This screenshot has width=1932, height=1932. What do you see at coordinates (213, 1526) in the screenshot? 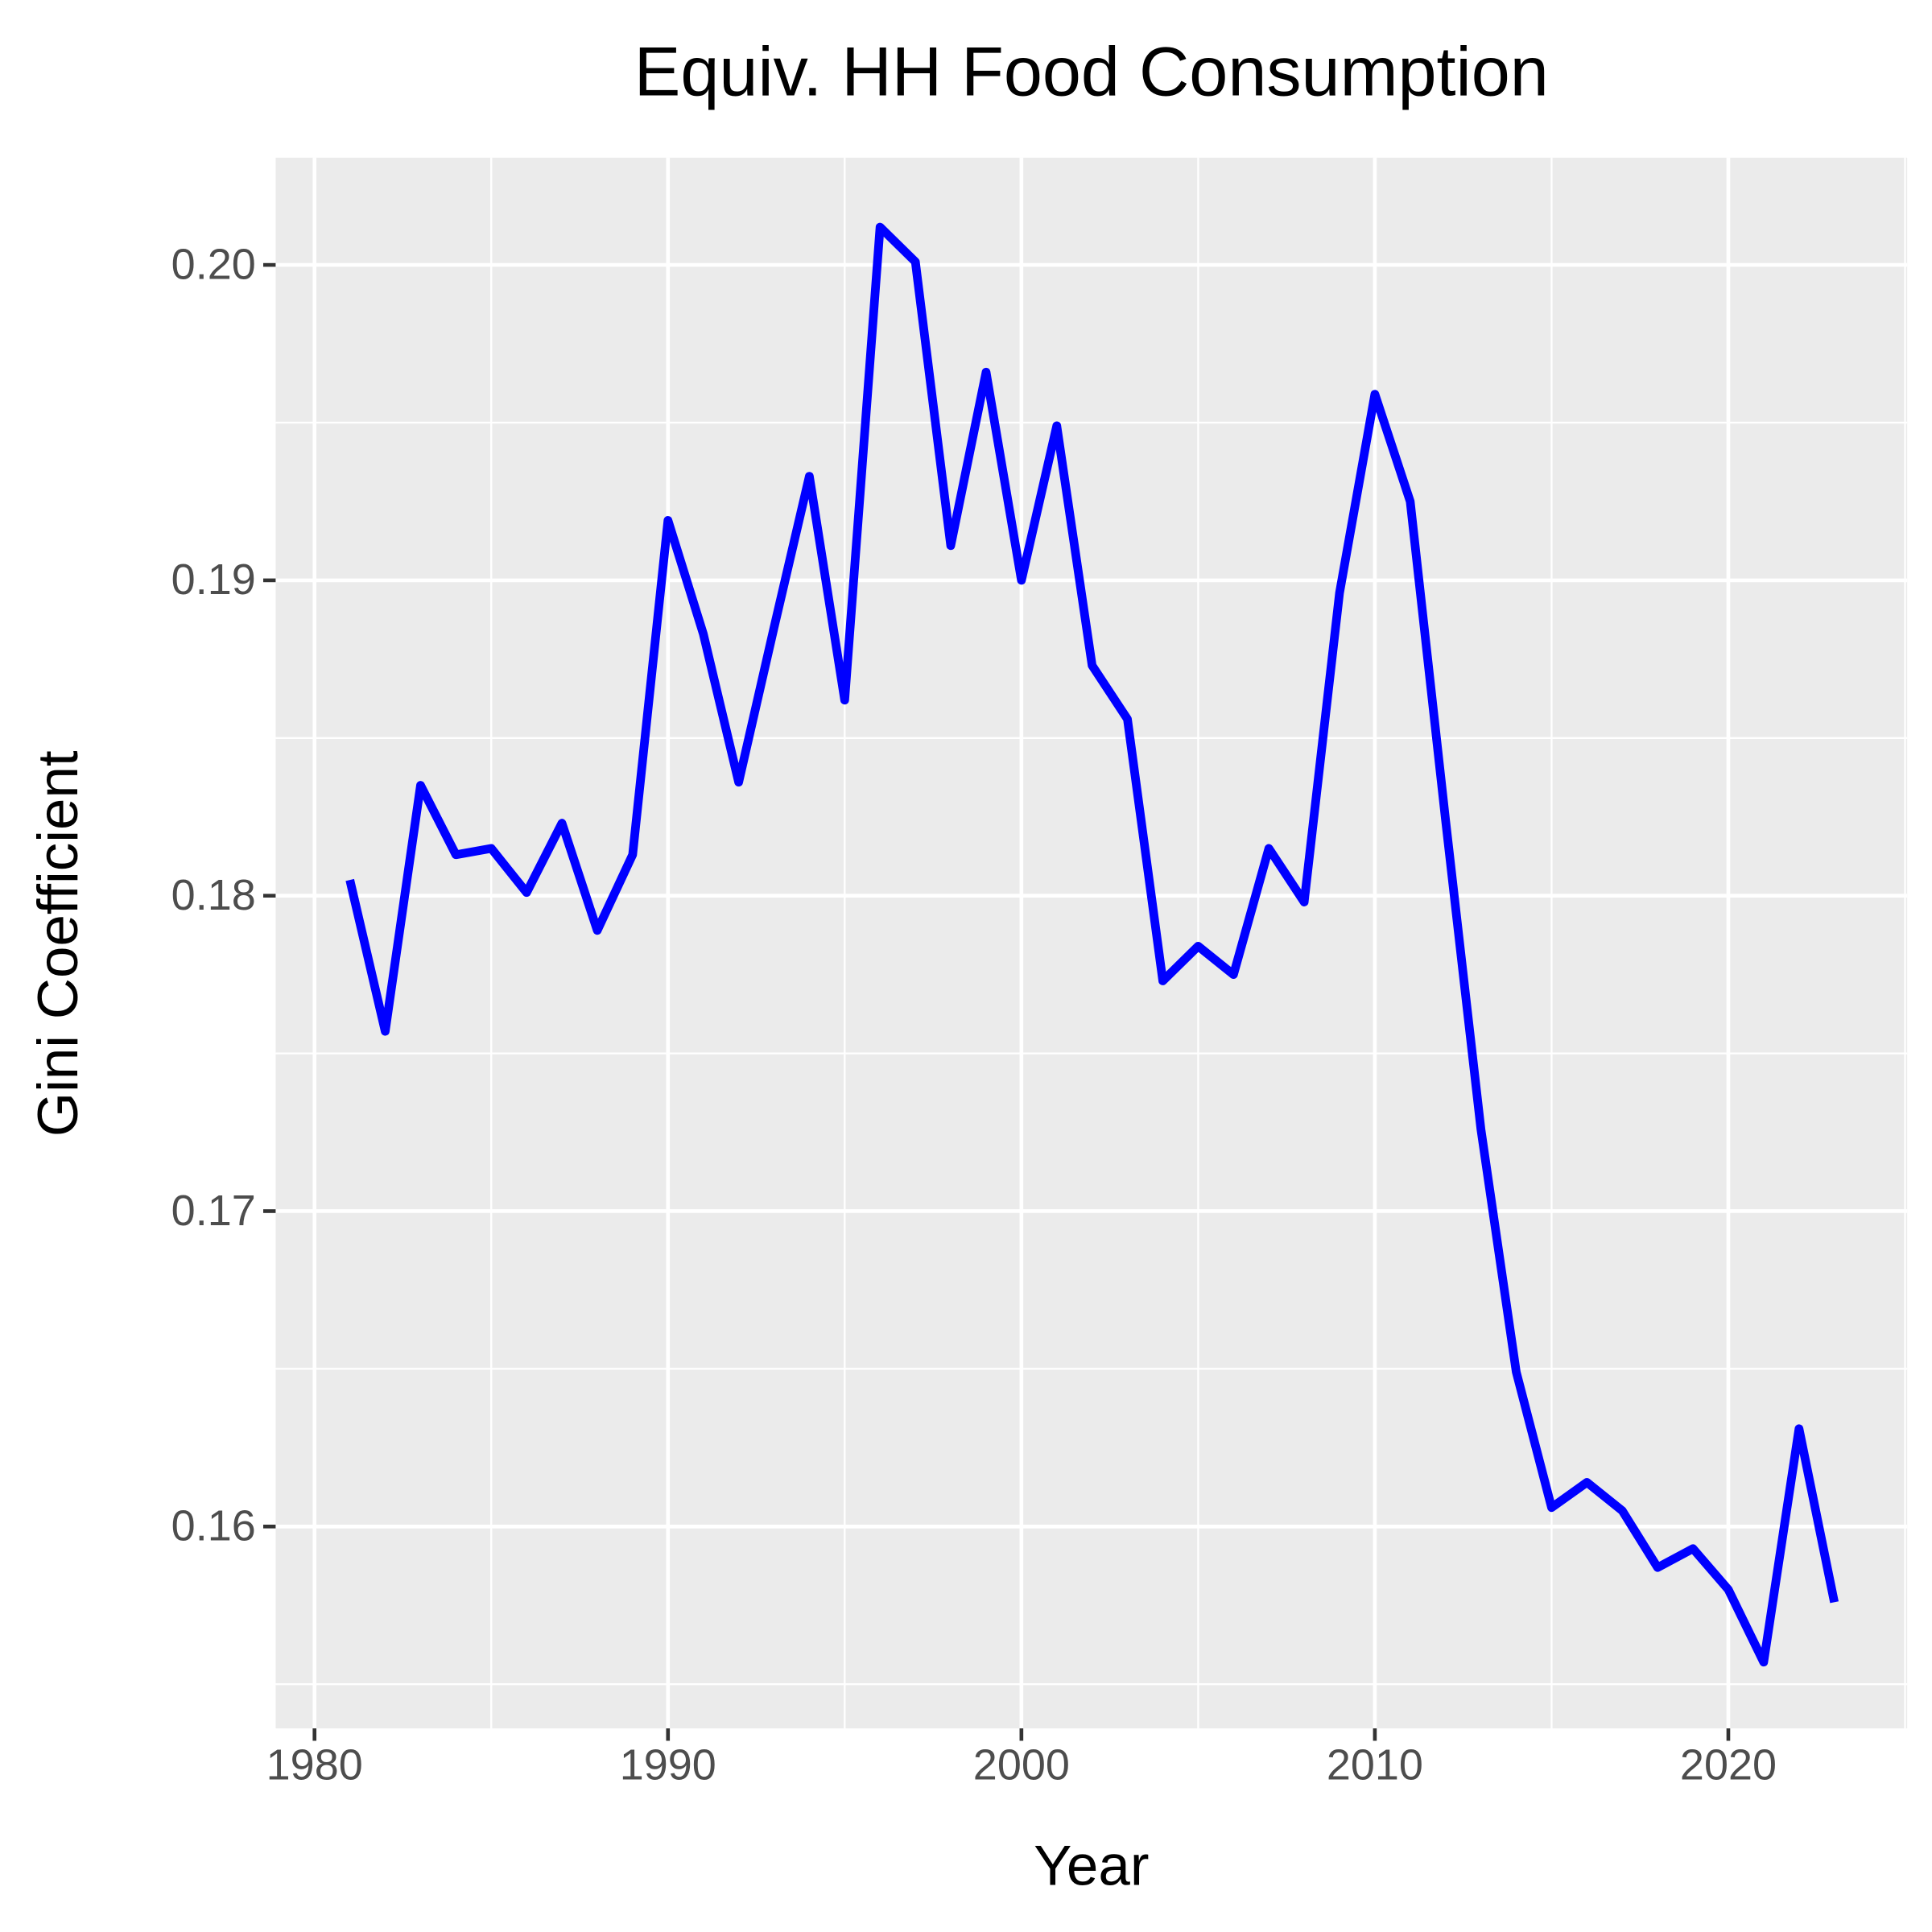
I see `y-tick-label: 0.16` at bounding box center [213, 1526].